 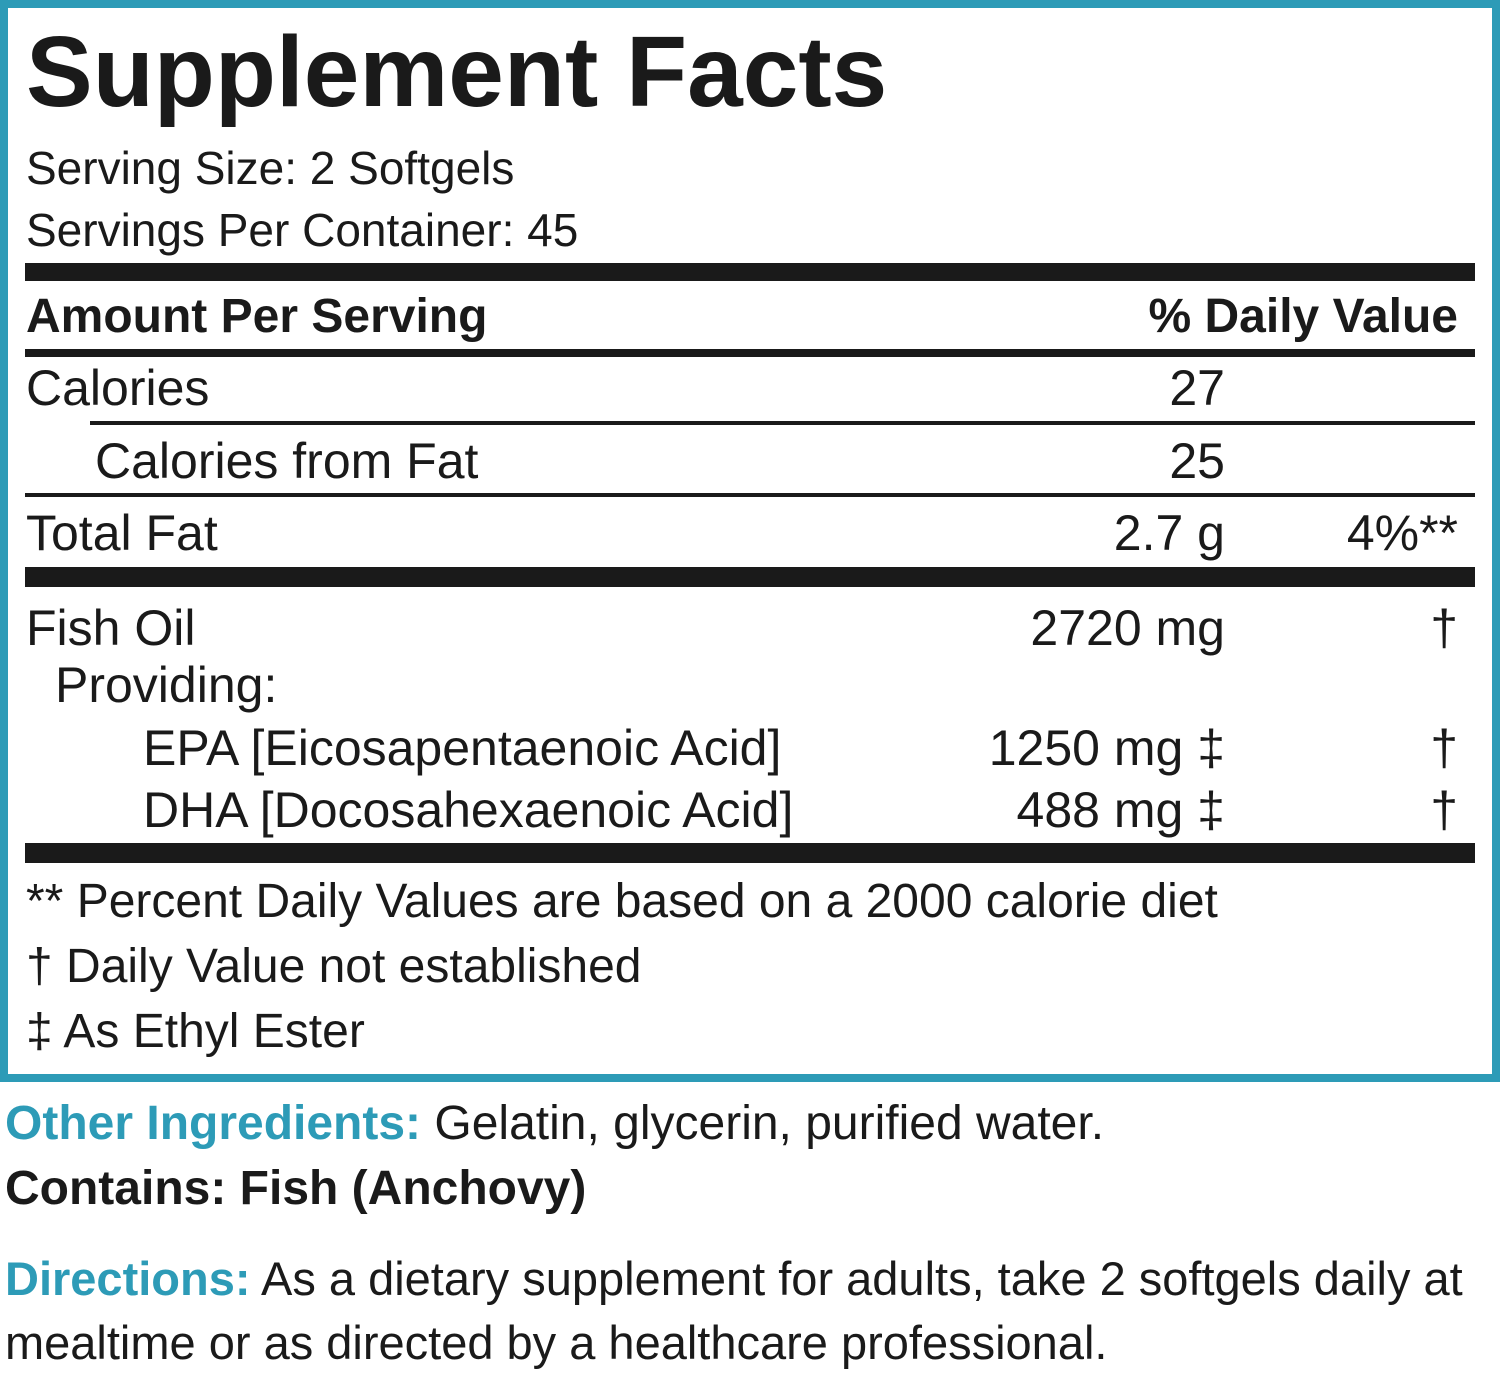 I want to click on row-name: Providing:, so click(x=166, y=685).